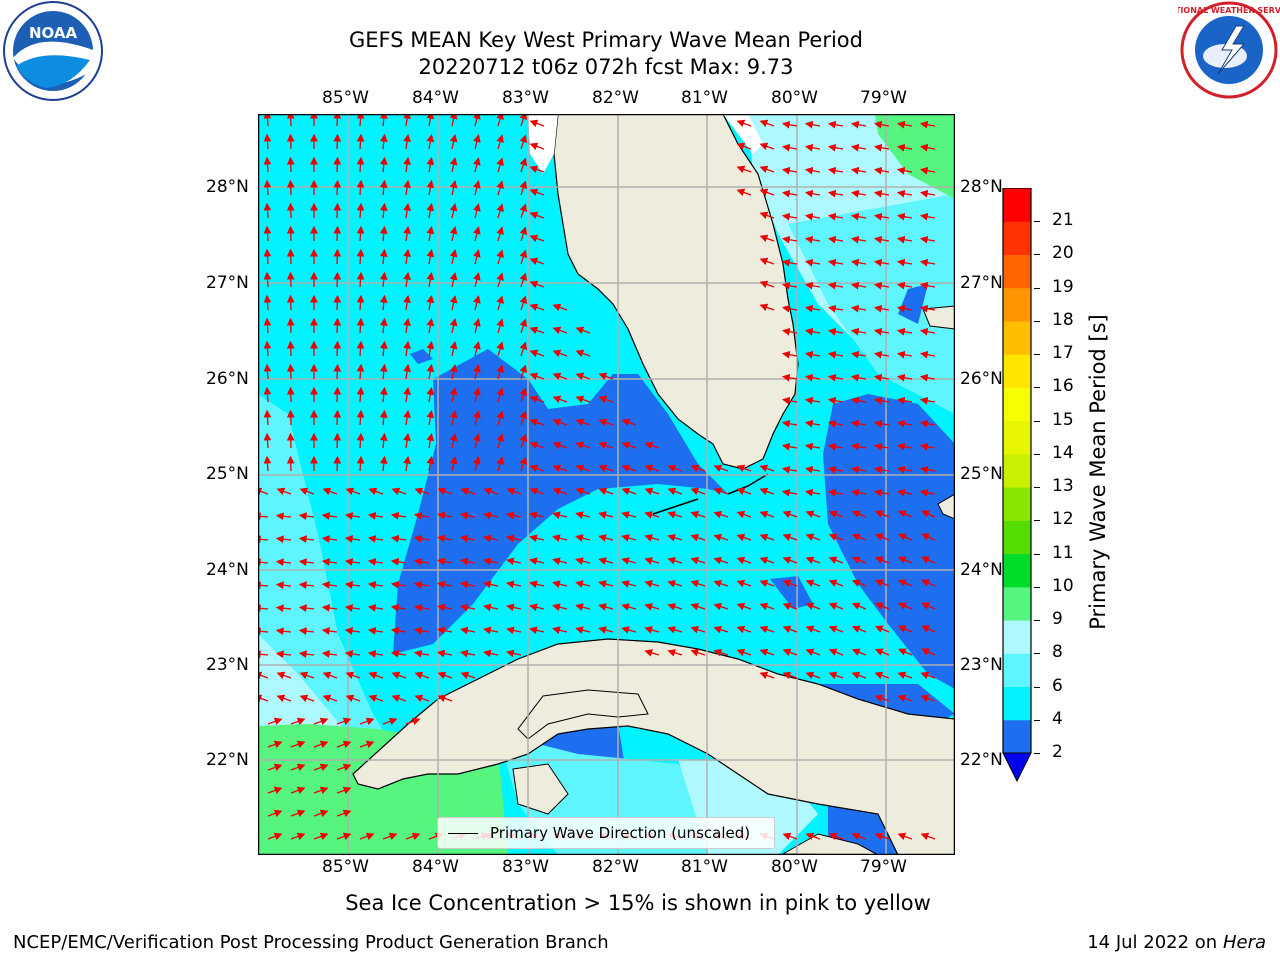 The height and width of the screenshot is (960, 1280). Describe the element at coordinates (1063, 386) in the screenshot. I see `colorbar-tick-label: 16` at that location.